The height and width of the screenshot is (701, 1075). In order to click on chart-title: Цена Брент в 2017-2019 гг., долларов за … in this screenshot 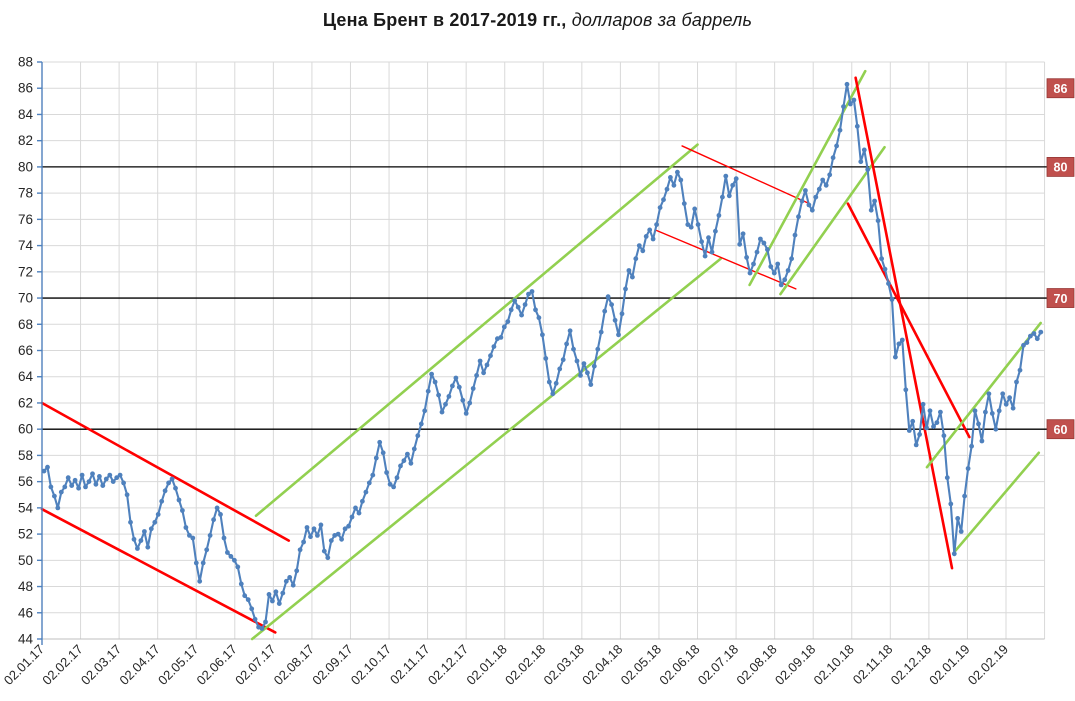, I will do `click(537, 20)`.